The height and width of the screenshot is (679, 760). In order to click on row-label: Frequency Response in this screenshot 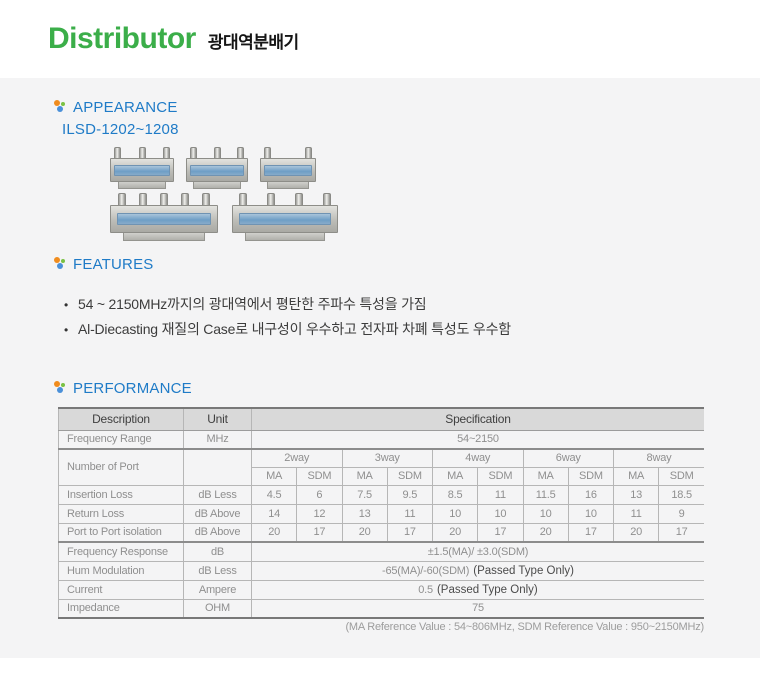, I will do `click(121, 551)`.